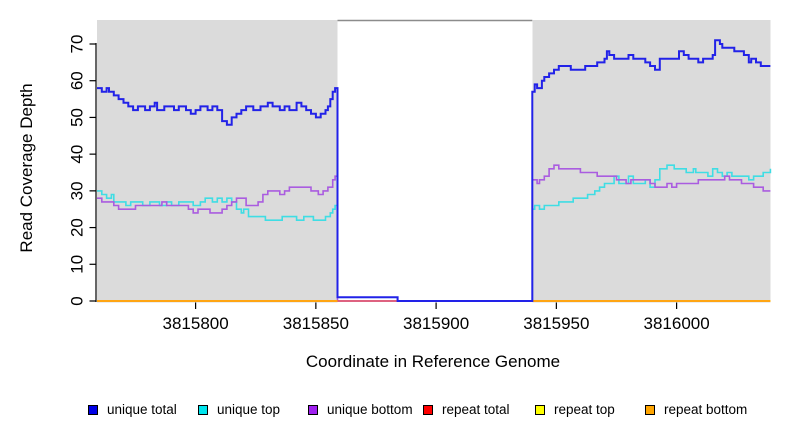  Describe the element at coordinates (540, 409) in the screenshot. I see `legend-swatch-repeat-top` at that location.